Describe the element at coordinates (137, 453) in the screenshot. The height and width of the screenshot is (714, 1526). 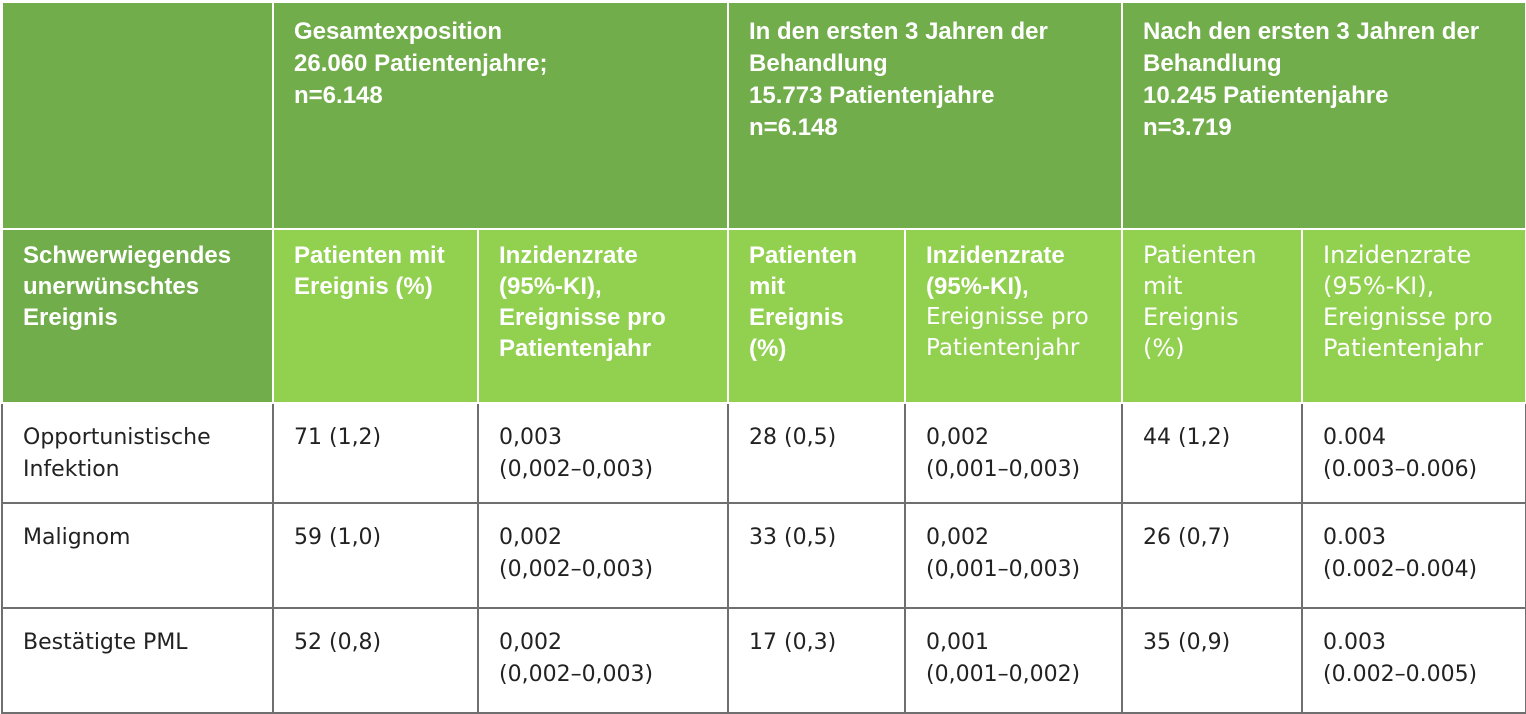
I see `event-name-cell: Opportunistische Infektion` at that location.